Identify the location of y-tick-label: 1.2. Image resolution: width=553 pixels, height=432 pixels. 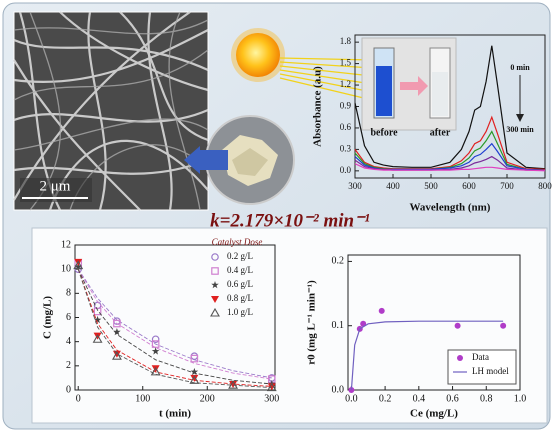
(345, 84).